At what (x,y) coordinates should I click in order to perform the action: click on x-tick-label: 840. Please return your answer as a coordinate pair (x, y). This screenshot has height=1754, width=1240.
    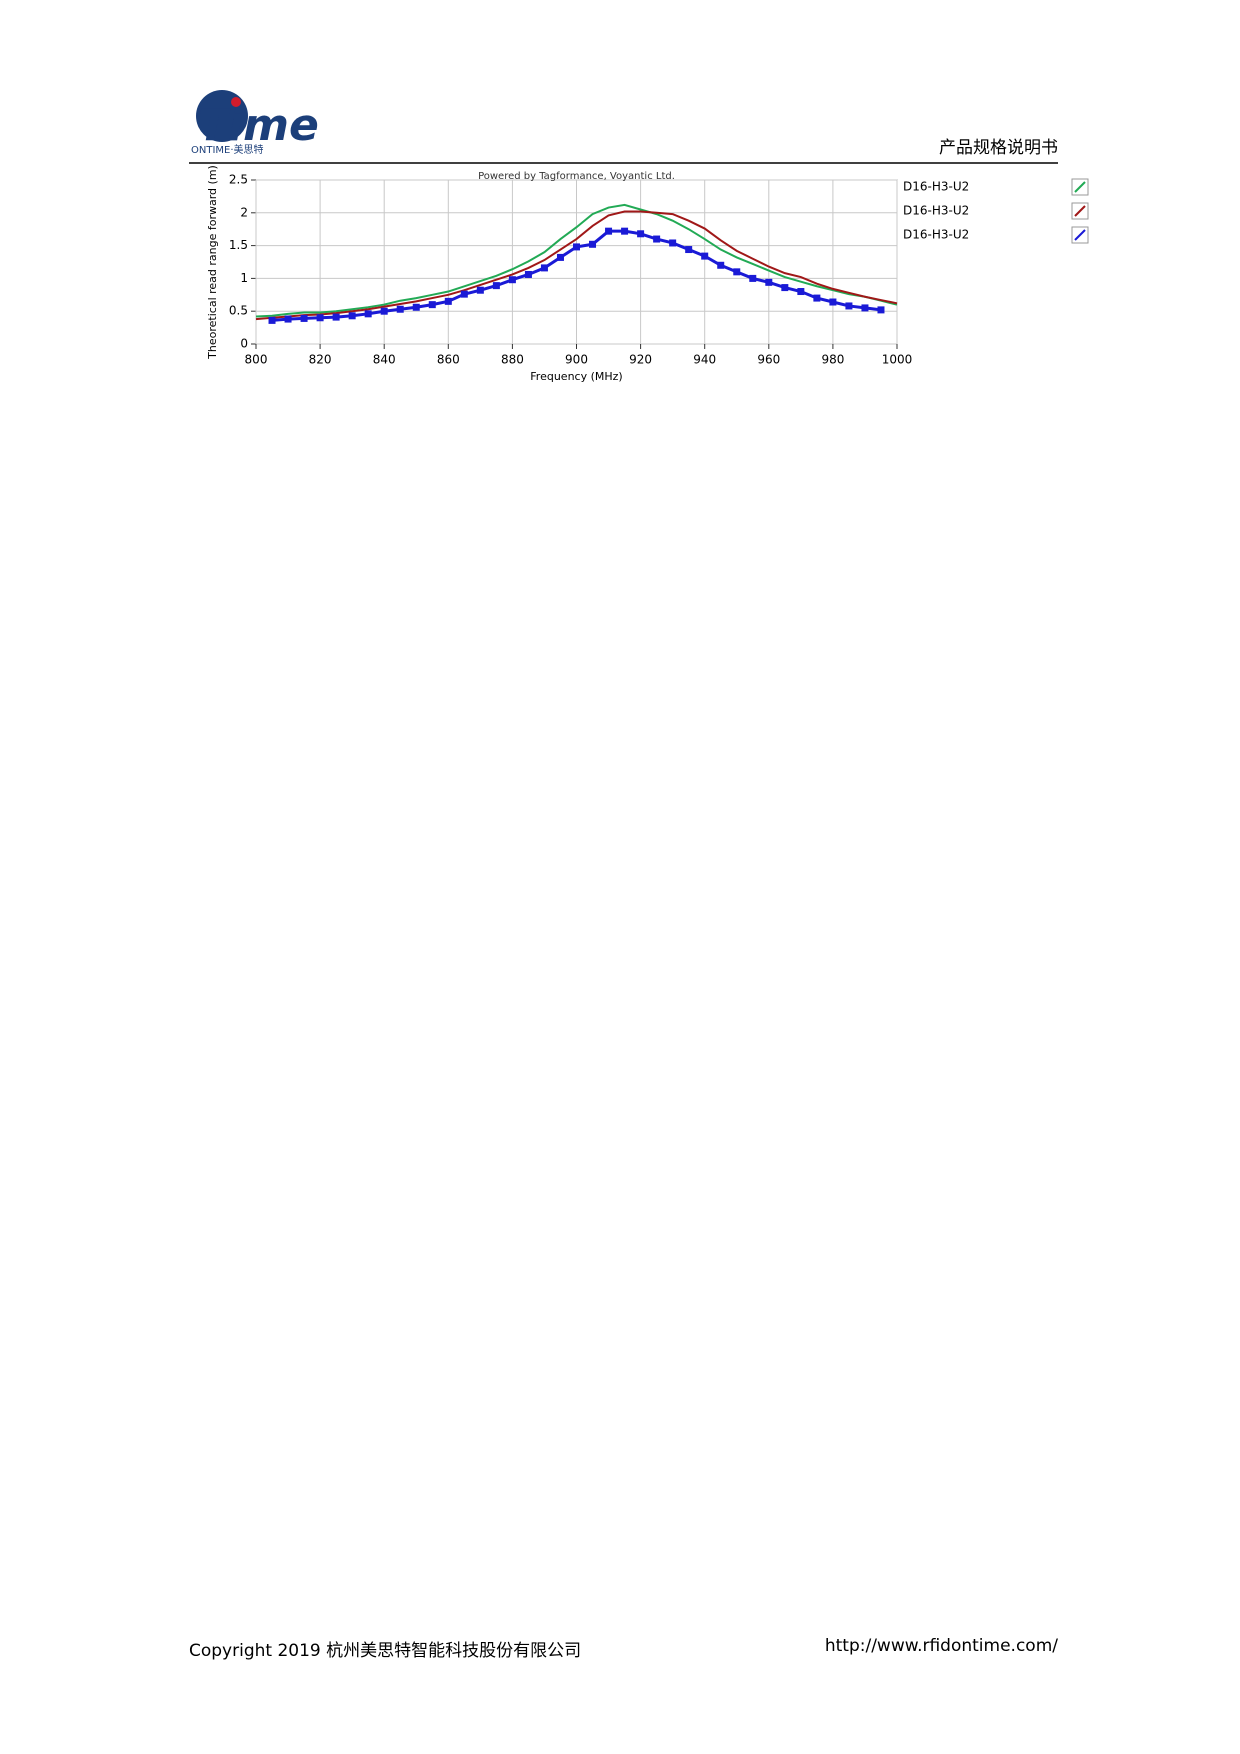
    Looking at the image, I should click on (384, 360).